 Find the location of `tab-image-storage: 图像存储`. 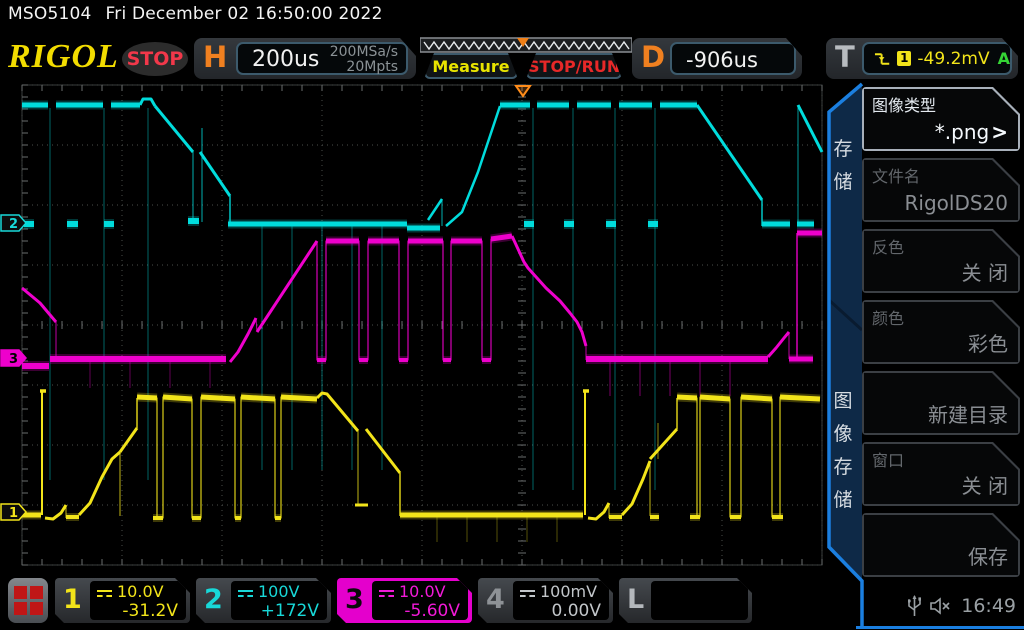

tab-image-storage: 图像存储 is located at coordinates (843, 450).